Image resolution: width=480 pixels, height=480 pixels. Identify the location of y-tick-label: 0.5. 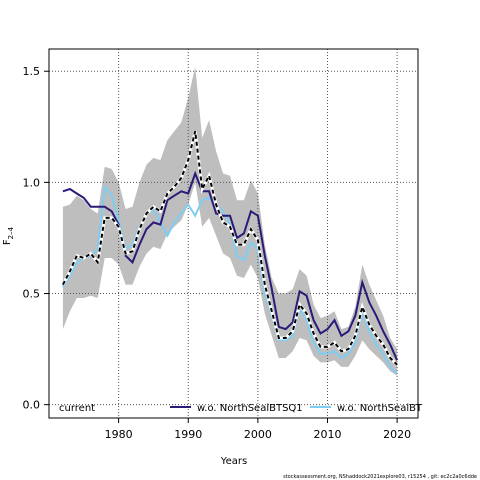
(32, 294).